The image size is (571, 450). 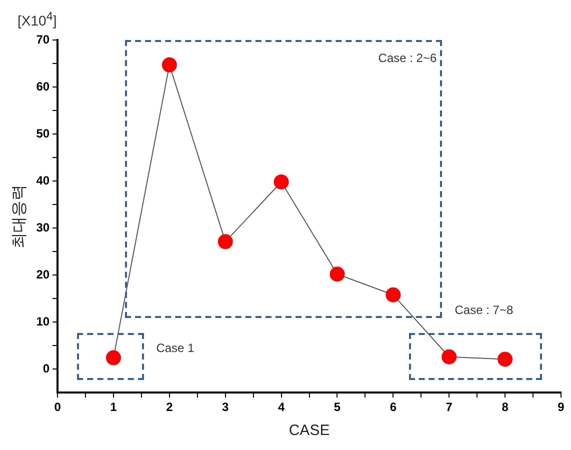 What do you see at coordinates (43, 133) in the screenshot?
I see `y-tick-label: 50` at bounding box center [43, 133].